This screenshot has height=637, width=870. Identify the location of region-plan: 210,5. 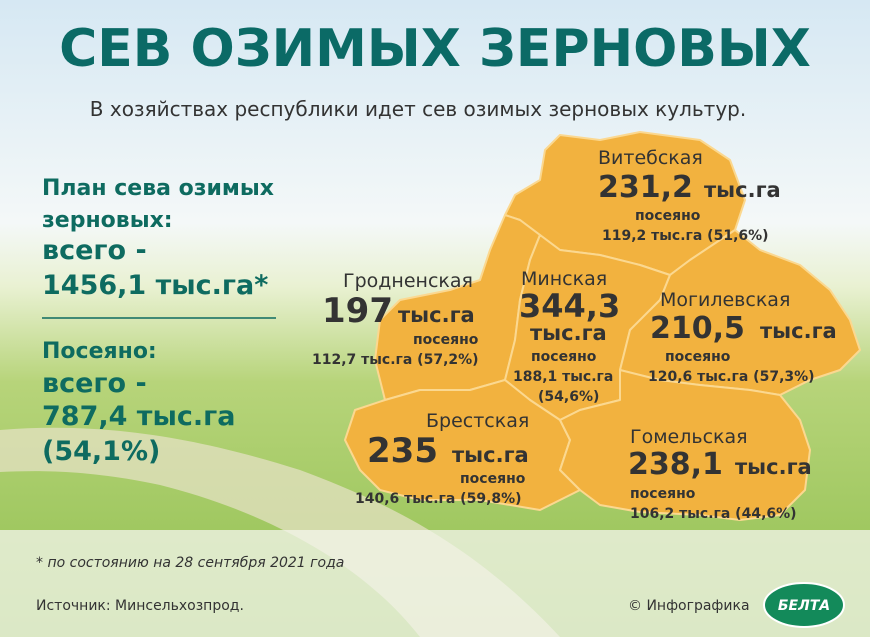
(697, 328).